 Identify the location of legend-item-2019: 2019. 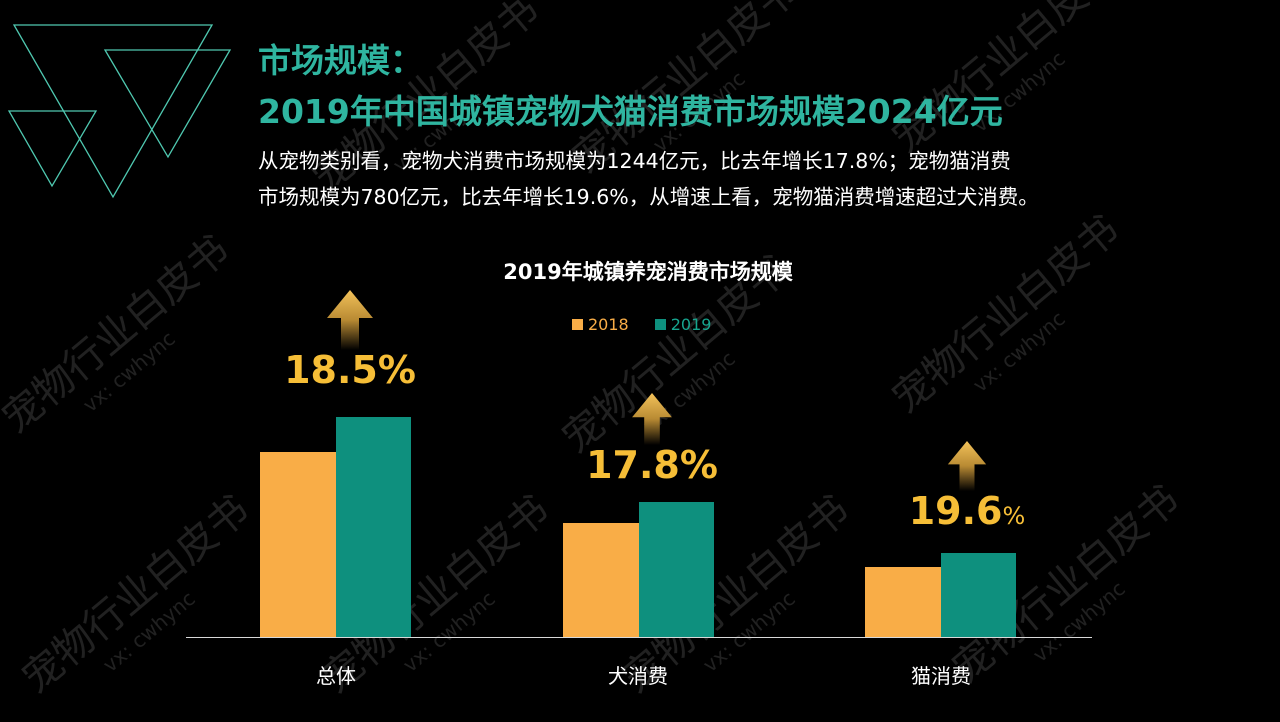
(683, 324).